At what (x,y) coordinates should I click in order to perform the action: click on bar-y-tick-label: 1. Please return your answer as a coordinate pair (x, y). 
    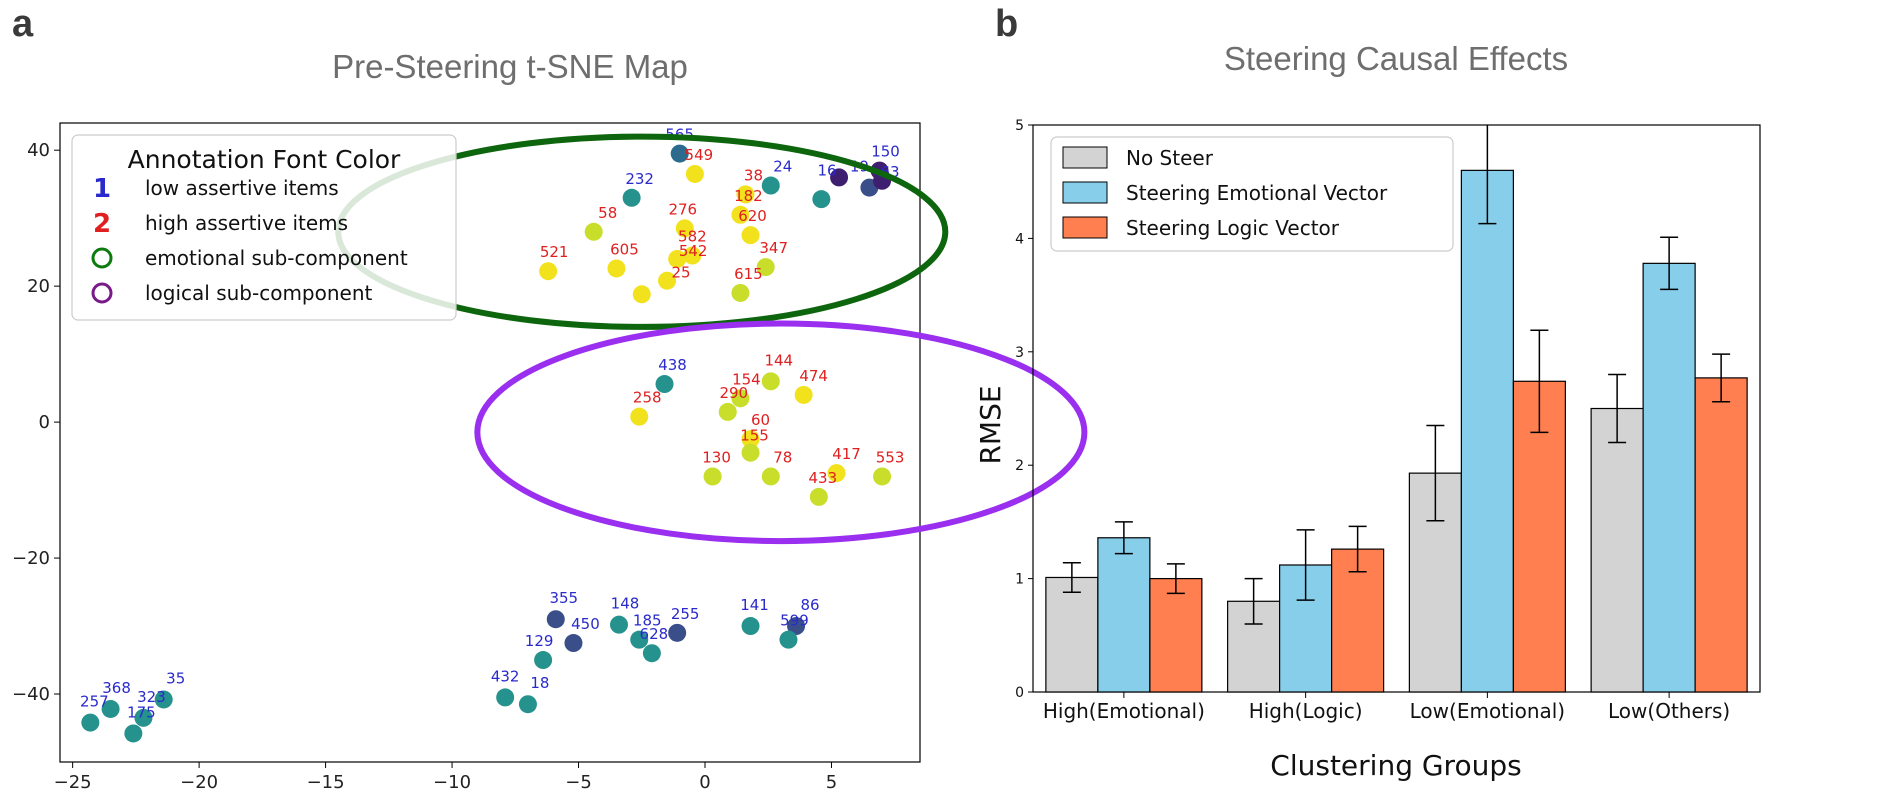
    Looking at the image, I should click on (1019, 580).